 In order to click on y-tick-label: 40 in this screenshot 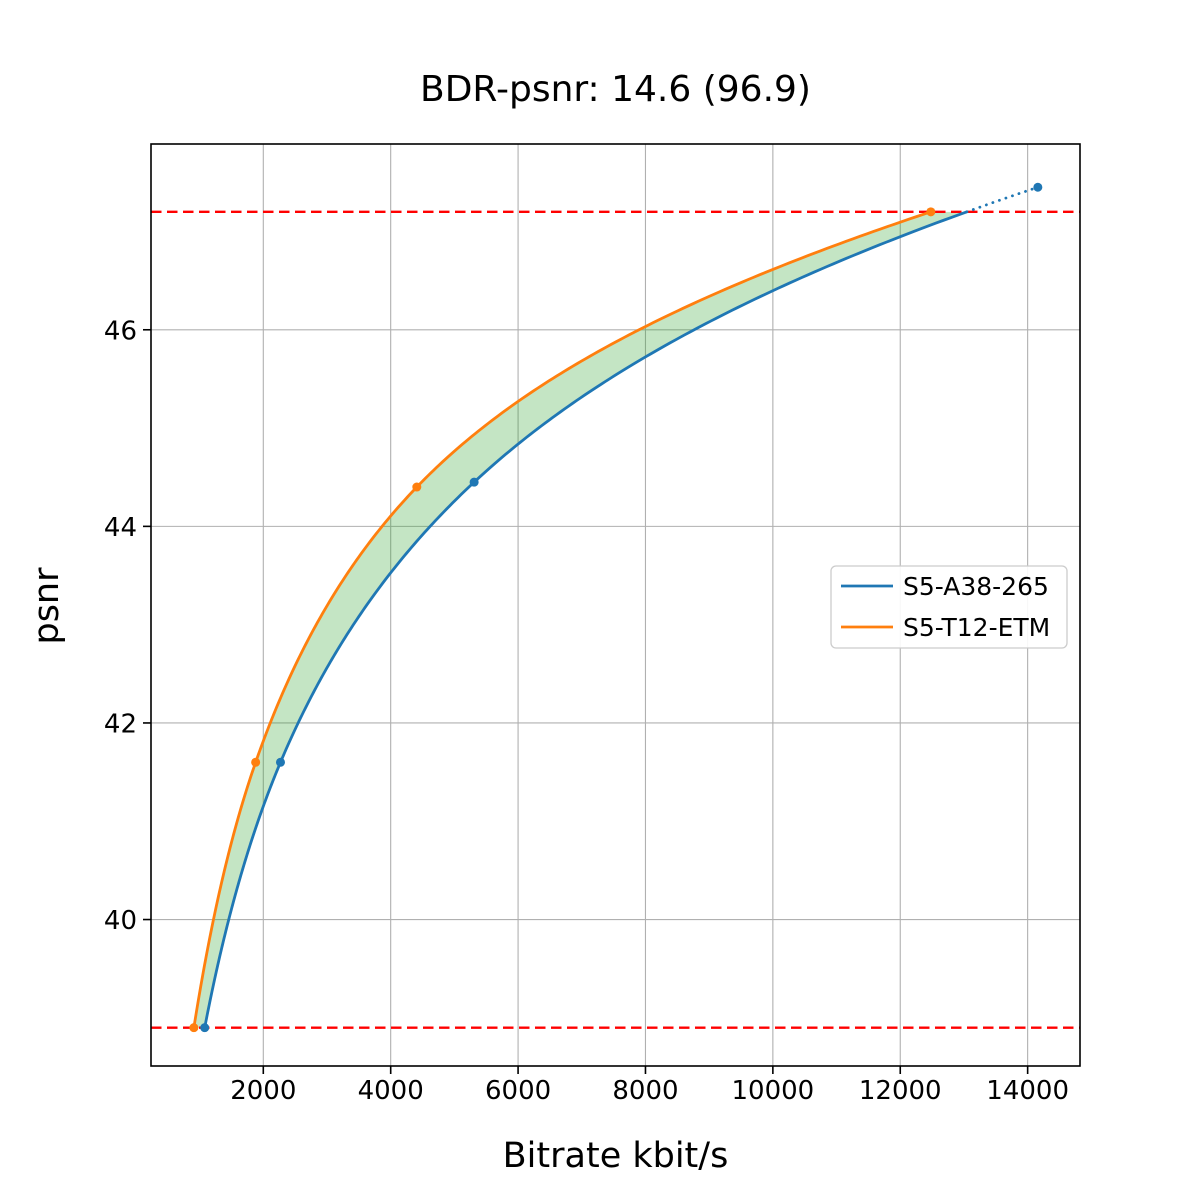, I will do `click(120, 921)`.